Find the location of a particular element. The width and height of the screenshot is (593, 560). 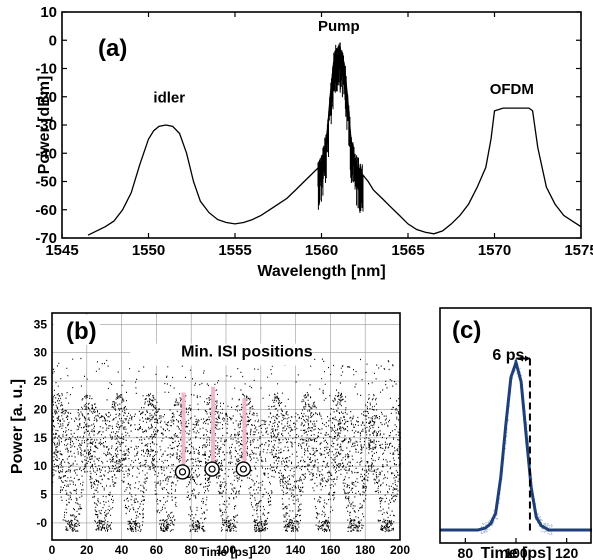

panel-a-label: (a) is located at coordinates (112, 48).